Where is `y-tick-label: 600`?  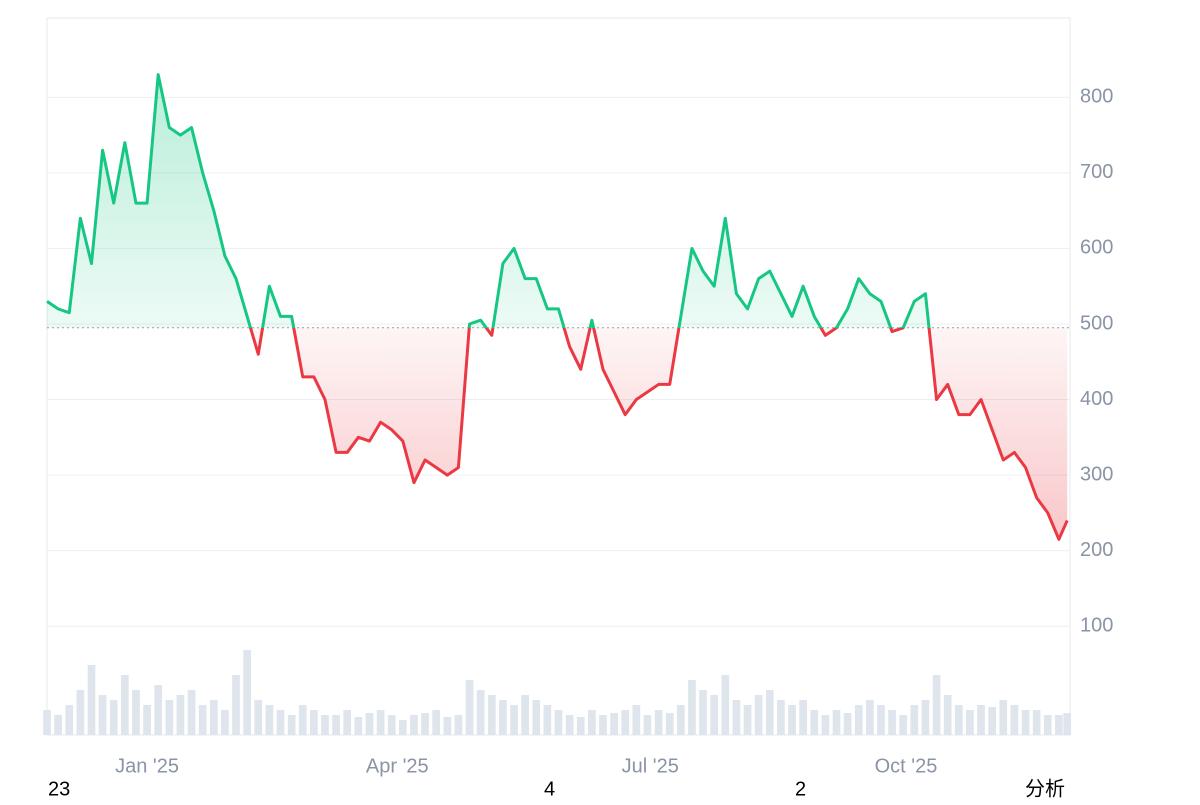
y-tick-label: 600 is located at coordinates (1096, 248).